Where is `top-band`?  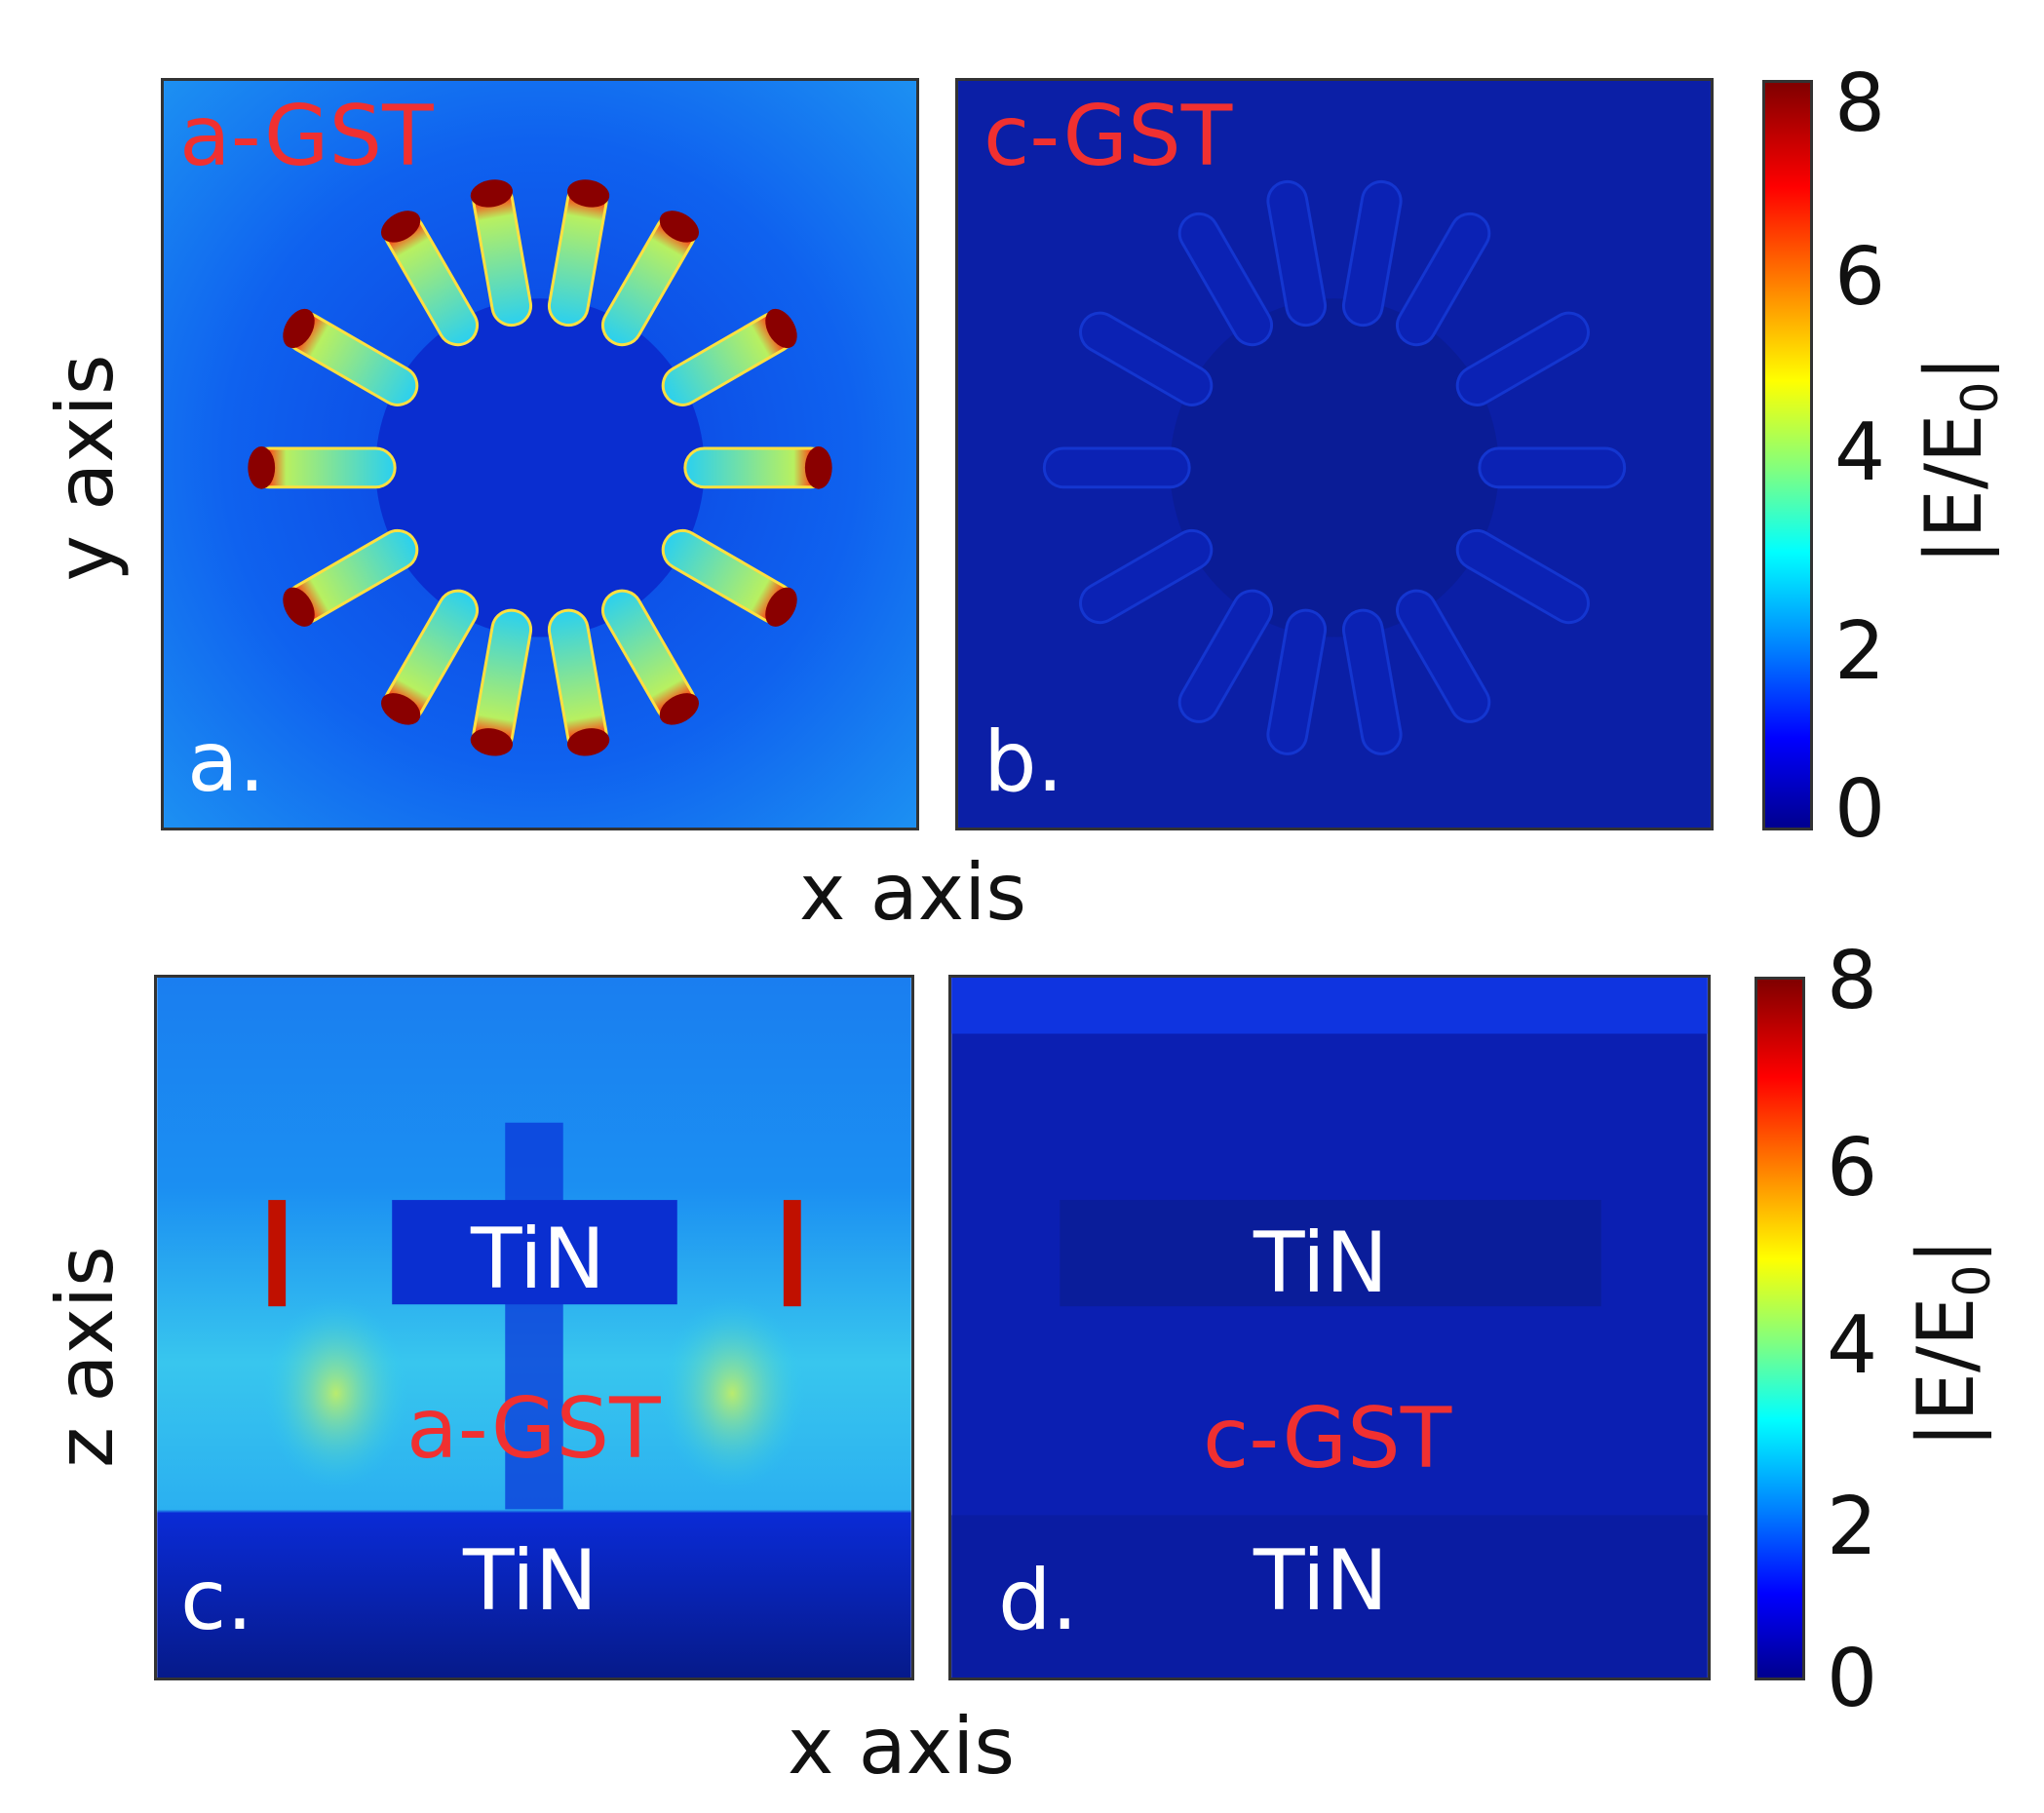
top-band is located at coordinates (1329, 1006).